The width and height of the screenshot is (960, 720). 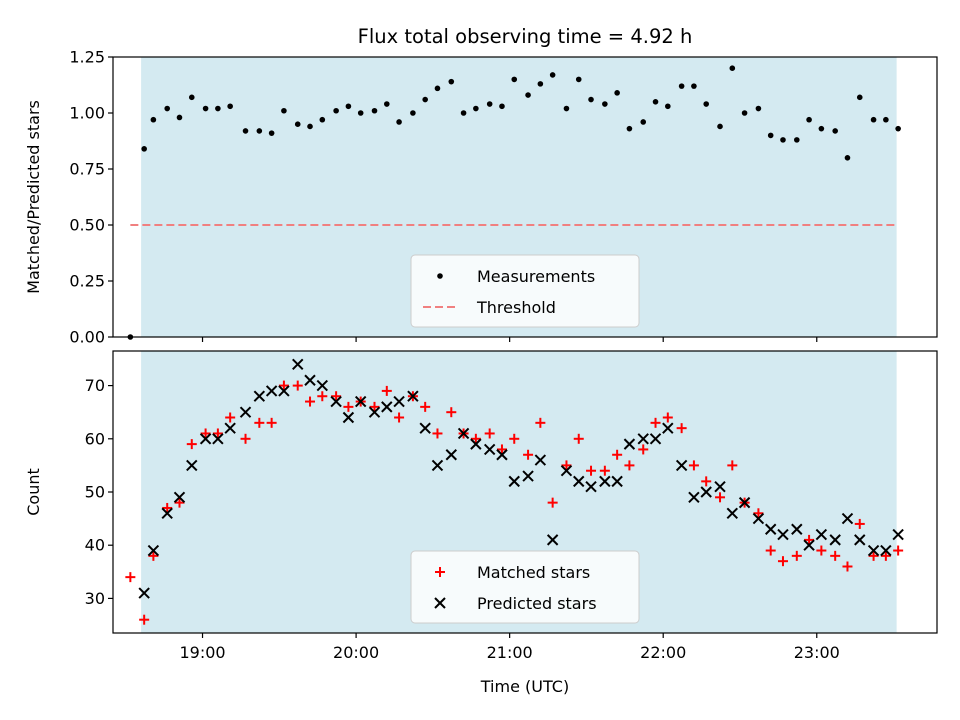 What do you see at coordinates (87, 57) in the screenshot?
I see `y-tick-label: 1.25` at bounding box center [87, 57].